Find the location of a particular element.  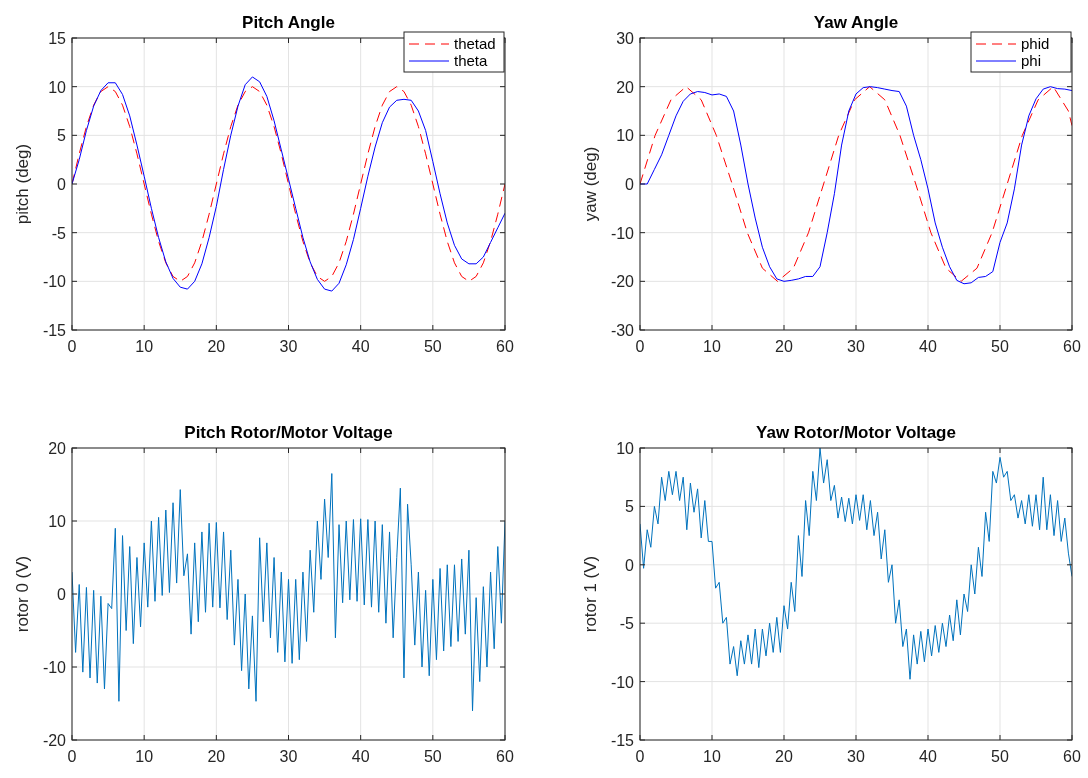

chart-title: Pitch Rotor/Motor Voltage is located at coordinates (288, 432).